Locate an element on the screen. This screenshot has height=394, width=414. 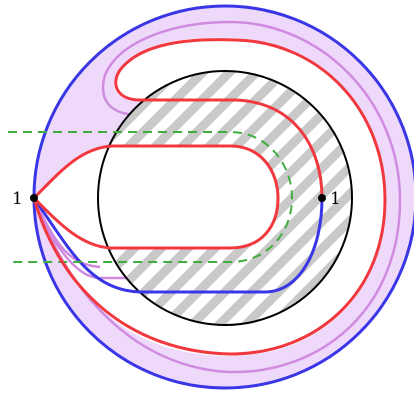
left-point is located at coordinates (34, 198).